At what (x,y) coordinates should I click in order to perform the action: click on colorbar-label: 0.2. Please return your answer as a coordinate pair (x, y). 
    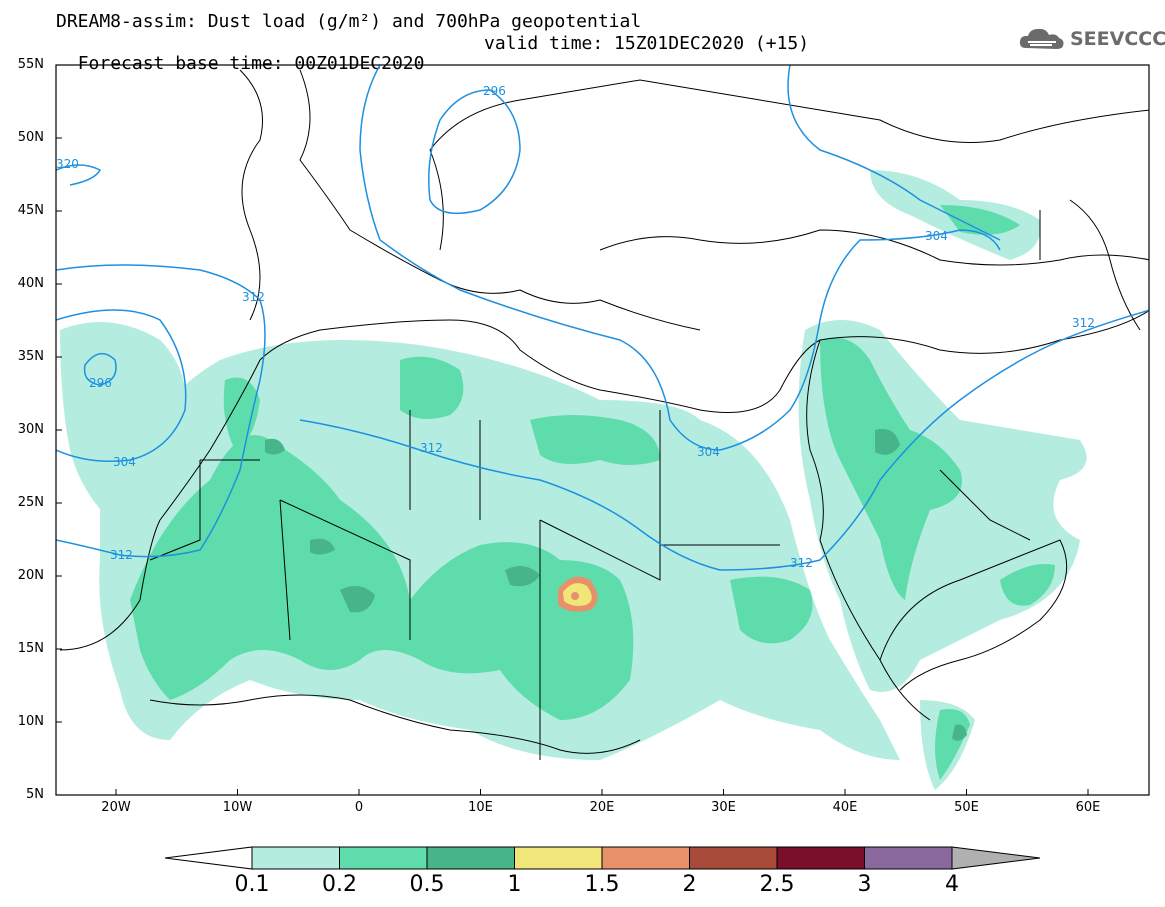
    Looking at the image, I should click on (339, 884).